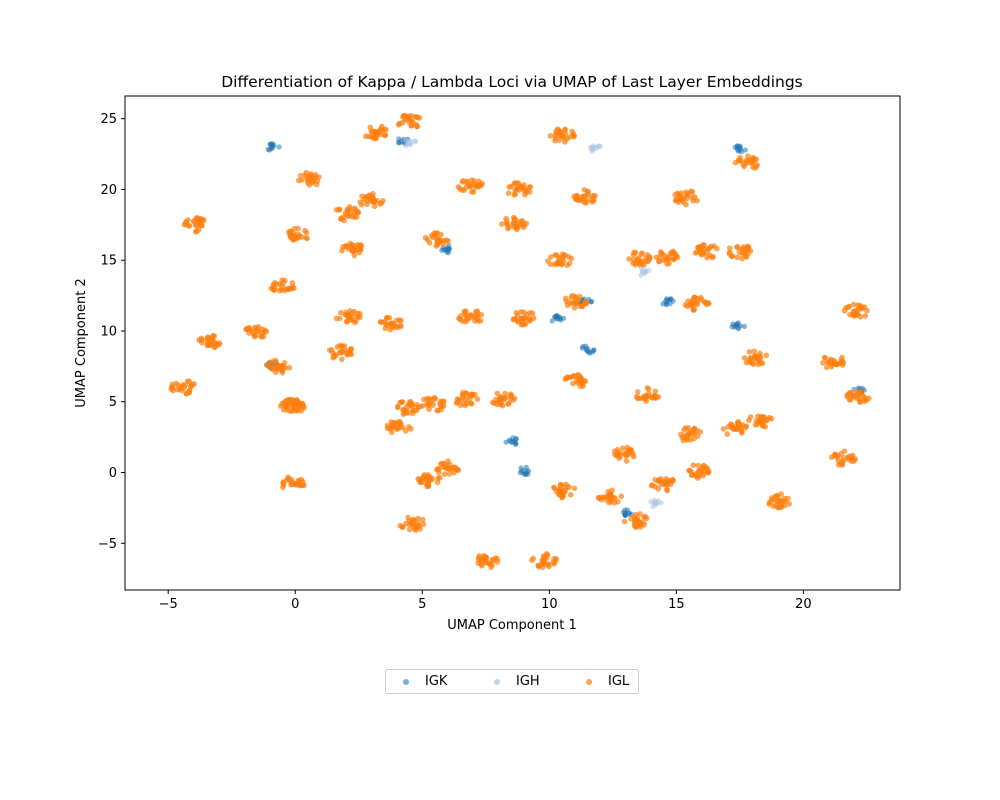  I want to click on legend-marker-igh, so click(497, 682).